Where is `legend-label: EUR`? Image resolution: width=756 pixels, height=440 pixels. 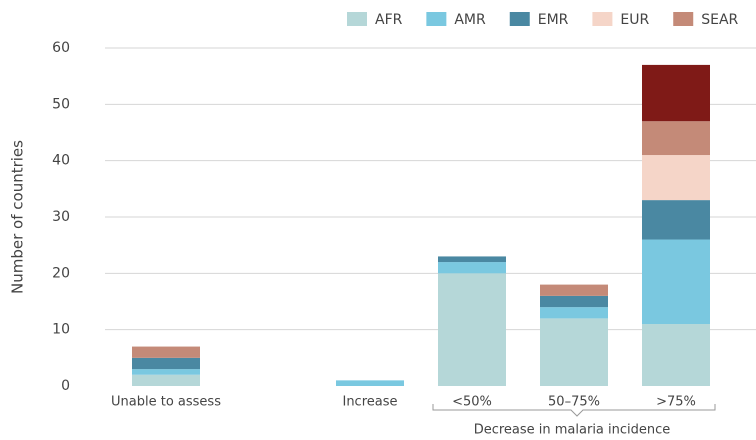 legend-label: EUR is located at coordinates (634, 20).